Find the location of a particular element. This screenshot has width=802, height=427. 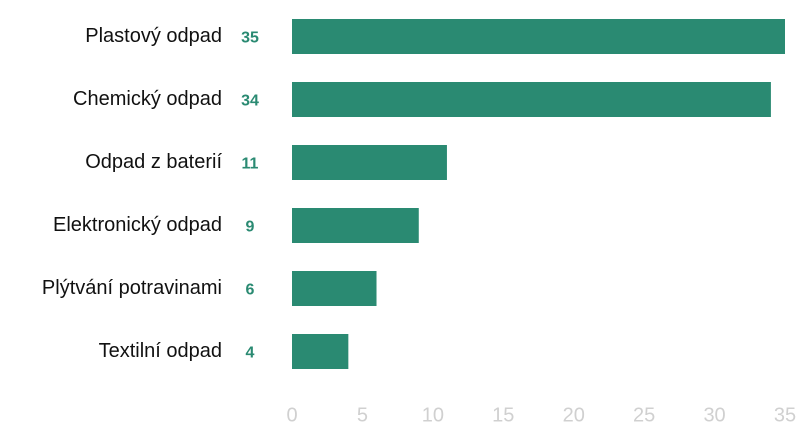

value-label: 9 is located at coordinates (250, 227).